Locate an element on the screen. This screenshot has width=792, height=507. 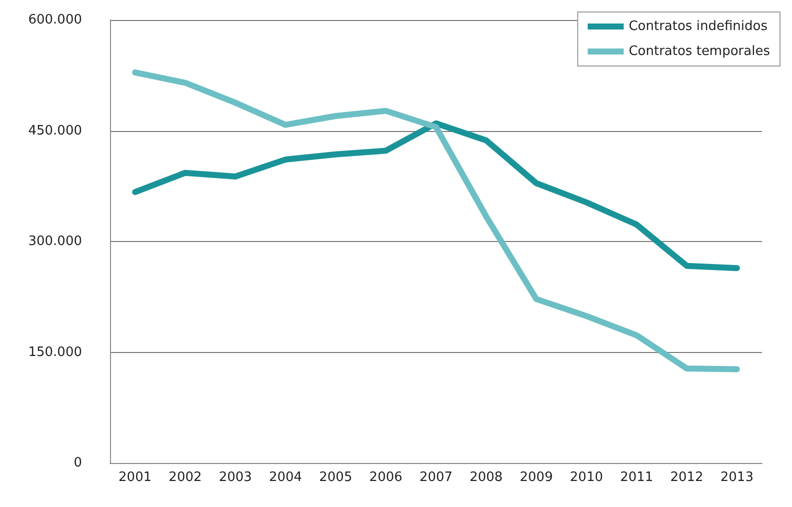
y-tick-label: 150.000 is located at coordinates (55, 352).